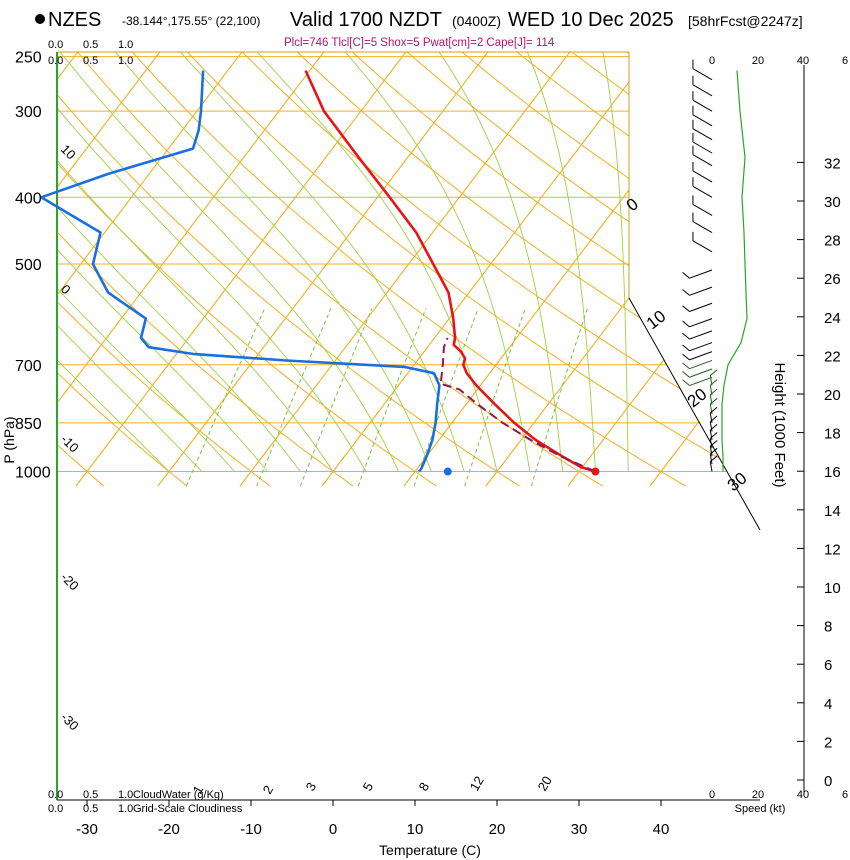 Image resolution: width=850 pixels, height=860 pixels. What do you see at coordinates (28, 58) in the screenshot?
I see `pressure-tick-label: 250` at bounding box center [28, 58].